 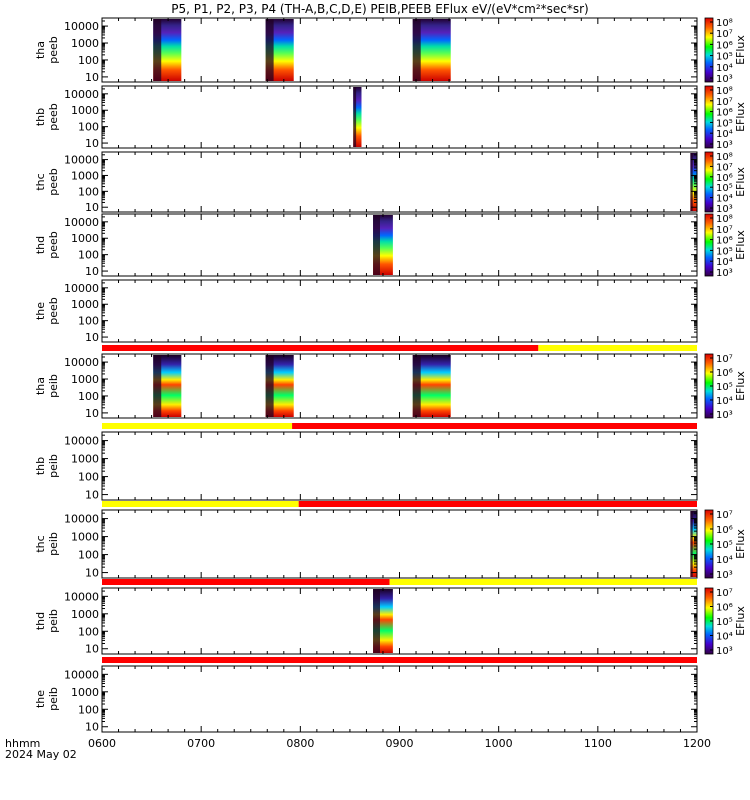 What do you see at coordinates (697, 743) in the screenshot?
I see `x-tick-label: 1200` at bounding box center [697, 743].